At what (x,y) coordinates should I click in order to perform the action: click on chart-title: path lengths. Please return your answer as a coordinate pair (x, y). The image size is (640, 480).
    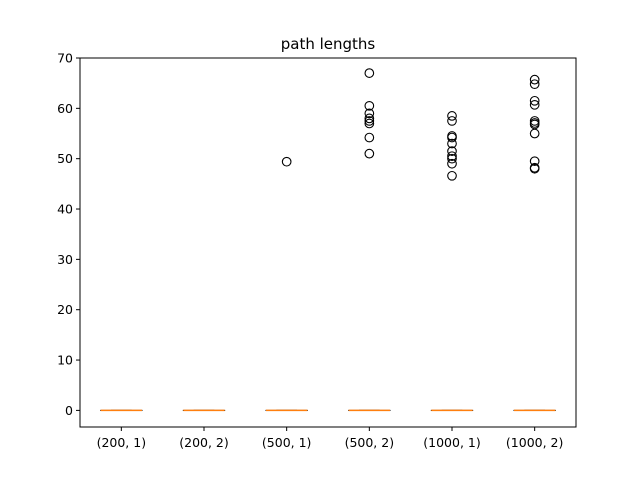
    Looking at the image, I should click on (328, 44).